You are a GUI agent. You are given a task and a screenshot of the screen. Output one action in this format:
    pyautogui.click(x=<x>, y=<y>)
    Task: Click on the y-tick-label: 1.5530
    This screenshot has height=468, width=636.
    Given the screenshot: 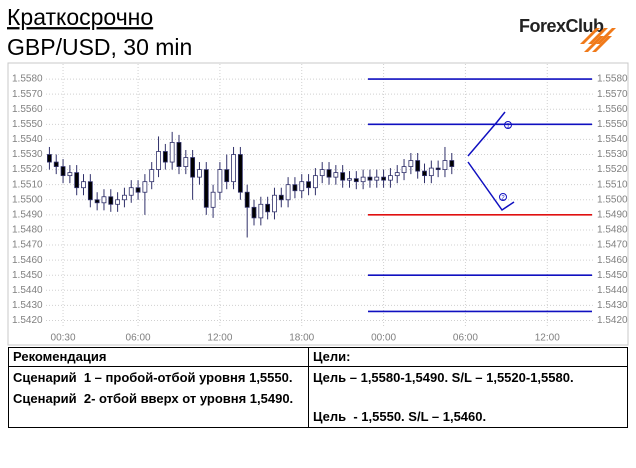 What is the action you would take?
    pyautogui.click(x=27, y=154)
    